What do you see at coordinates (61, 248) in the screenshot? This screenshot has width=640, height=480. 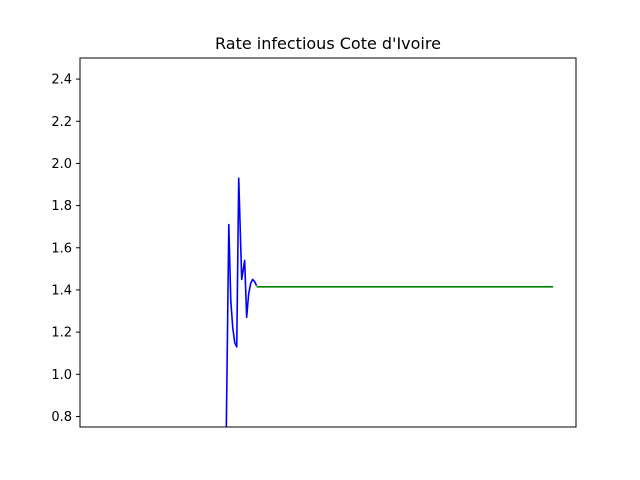 I see `y-tick-label: 1.6` at bounding box center [61, 248].